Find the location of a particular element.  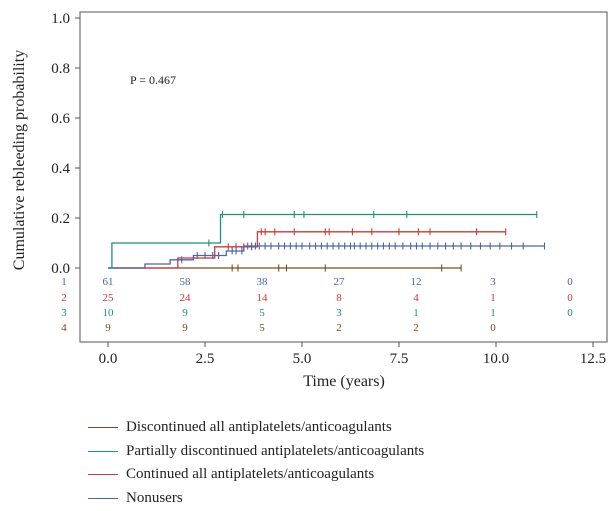

y-tick-label: 1.0 is located at coordinates (60, 19).